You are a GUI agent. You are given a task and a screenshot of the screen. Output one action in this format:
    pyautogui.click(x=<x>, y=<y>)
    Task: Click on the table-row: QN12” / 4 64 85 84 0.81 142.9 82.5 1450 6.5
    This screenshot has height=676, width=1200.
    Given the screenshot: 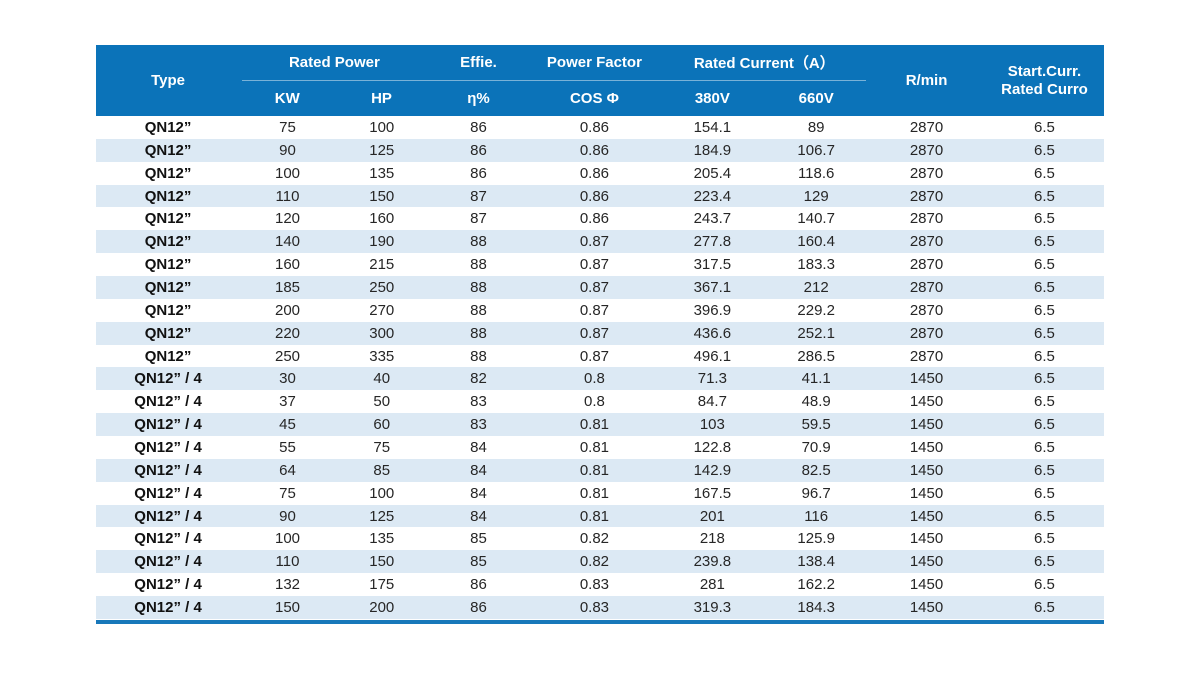 What is the action you would take?
    pyautogui.click(x=600, y=470)
    